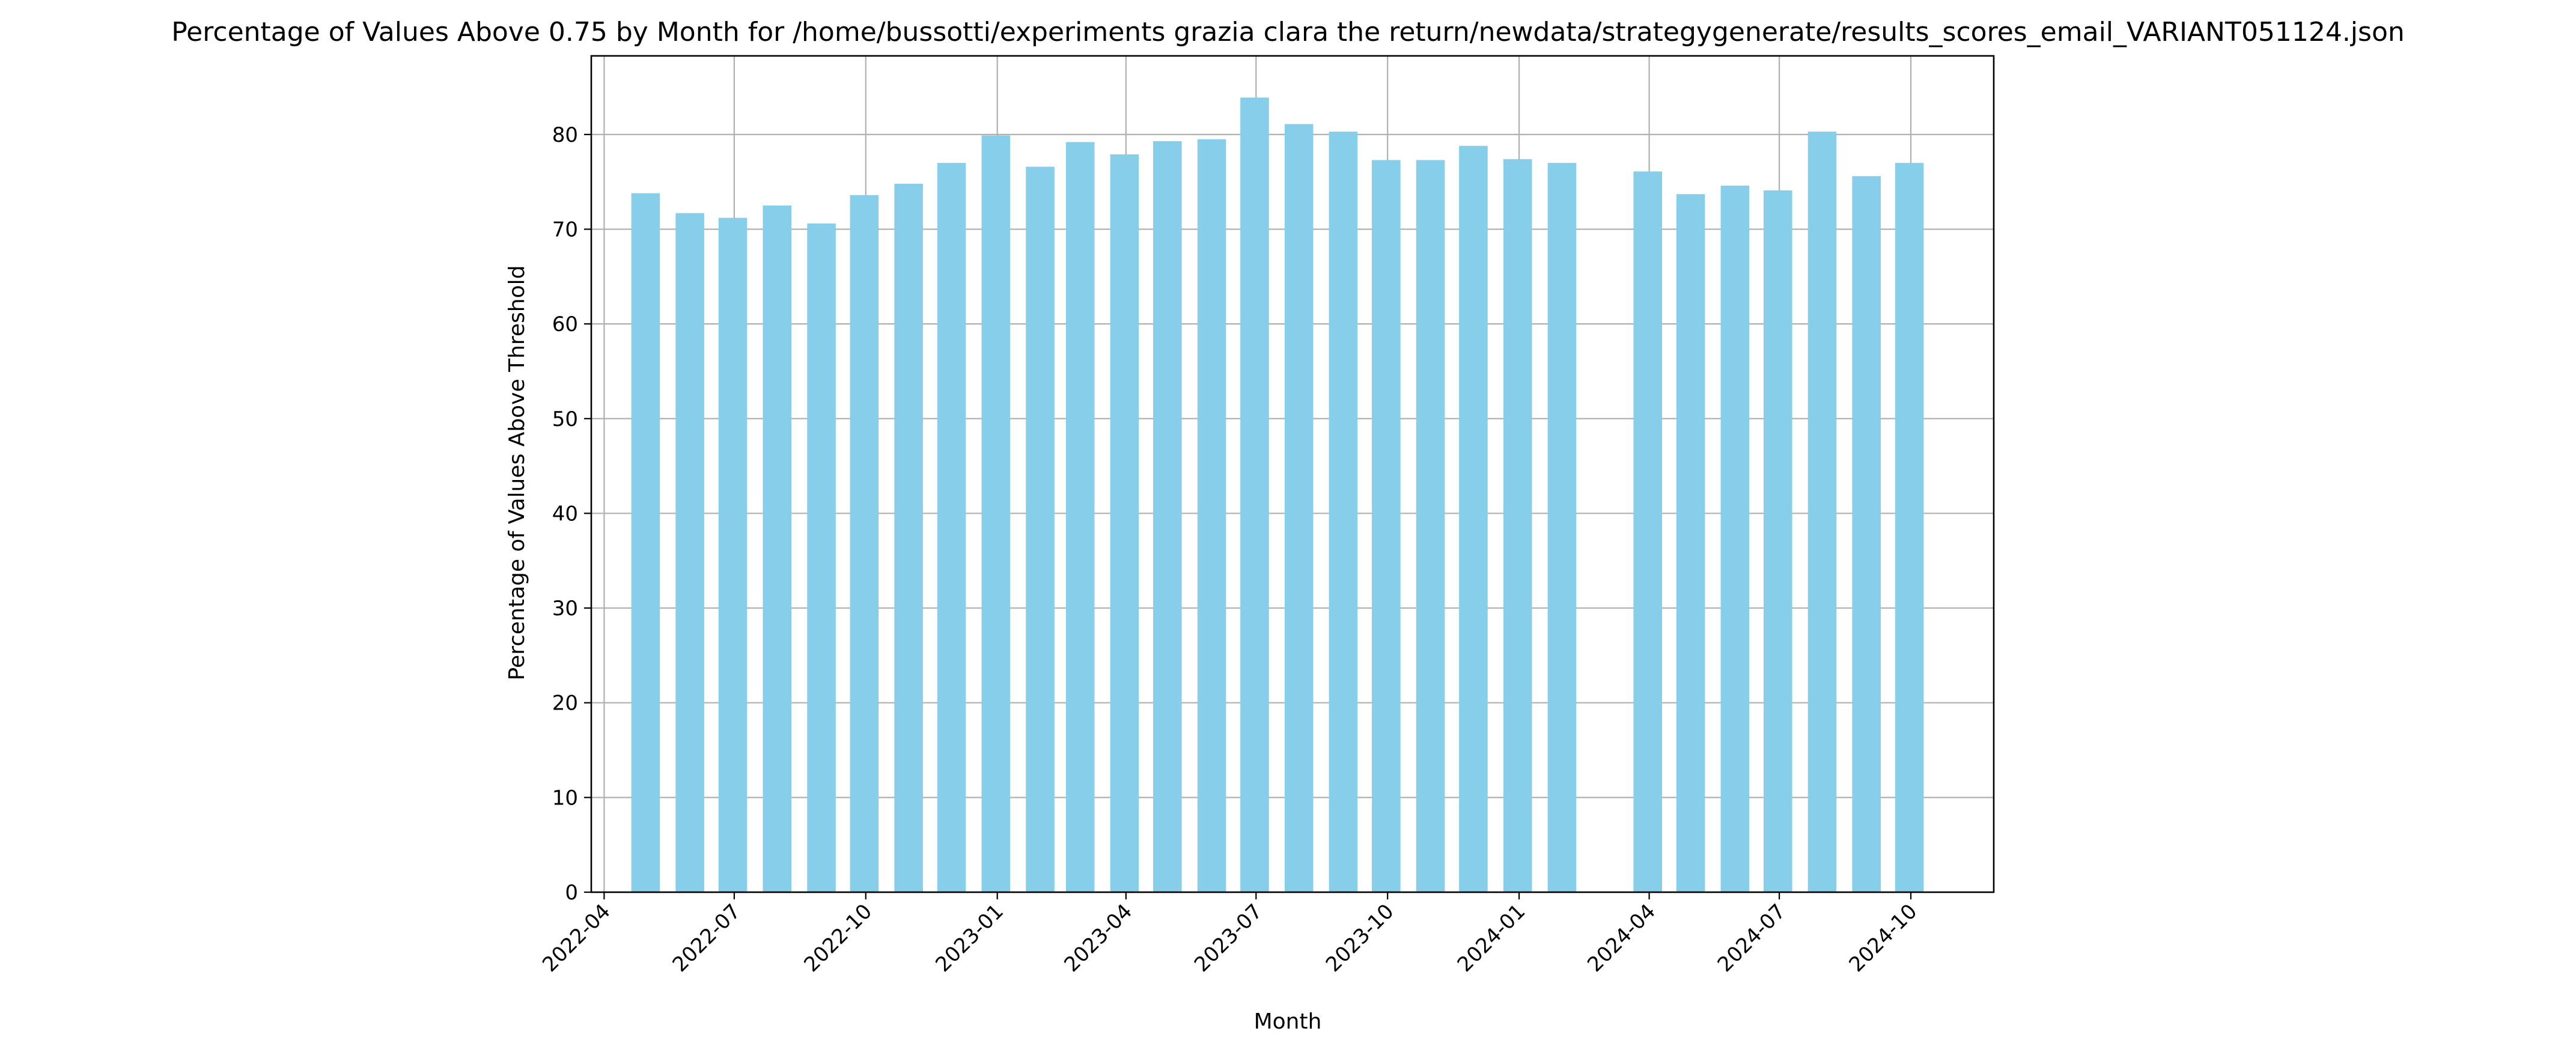 The height and width of the screenshot is (1052, 2576). I want to click on y-tick-label: 30, so click(565, 609).